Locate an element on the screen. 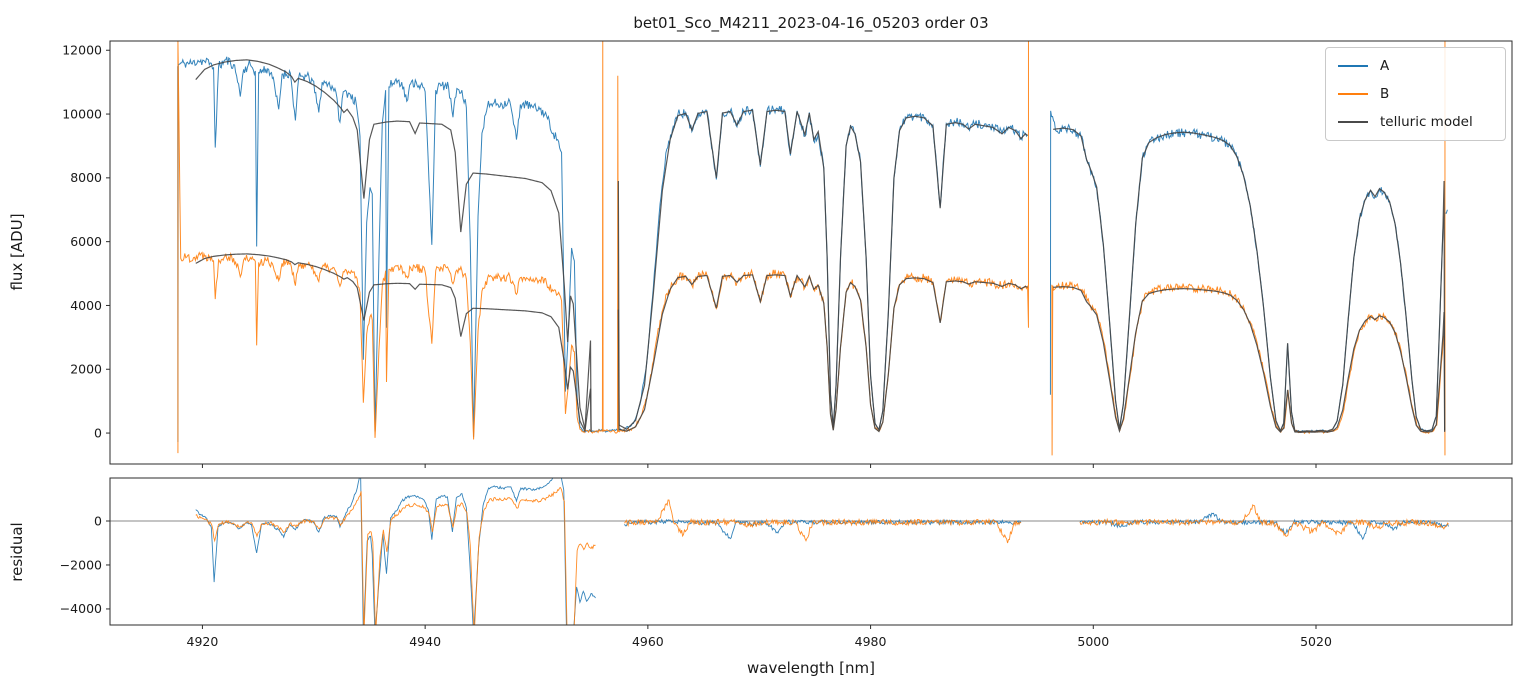  y-tick-label: 8000 is located at coordinates (86, 177).